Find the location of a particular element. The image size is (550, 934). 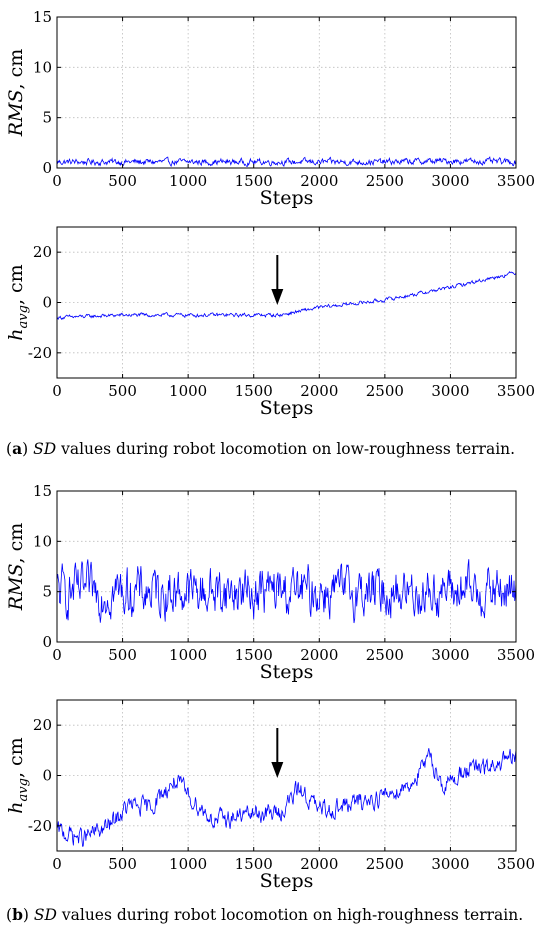

caption-letter: a is located at coordinates (17, 448).